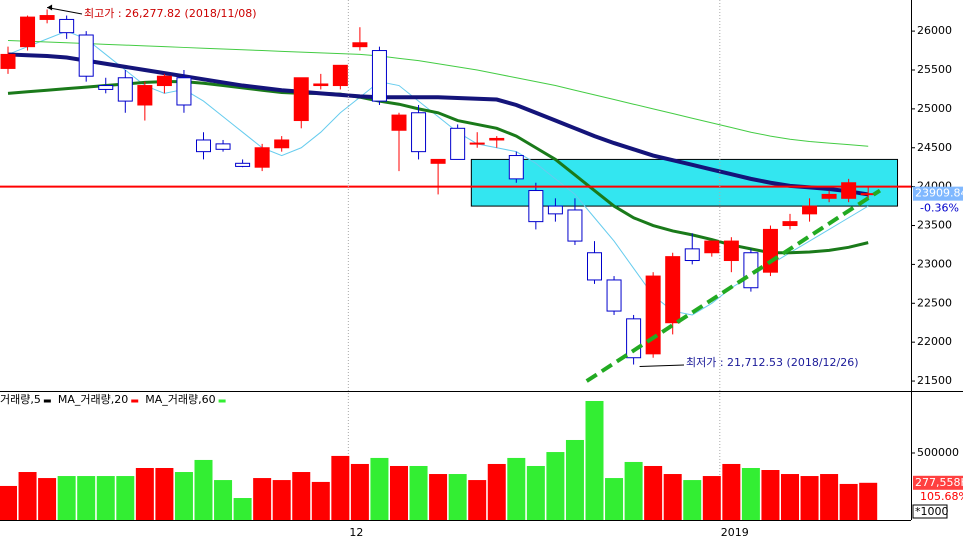 Image resolution: width=963 pixels, height=539 pixels. Describe the element at coordinates (941, 496) in the screenshot. I see `volume-change: 105.68%` at that location.